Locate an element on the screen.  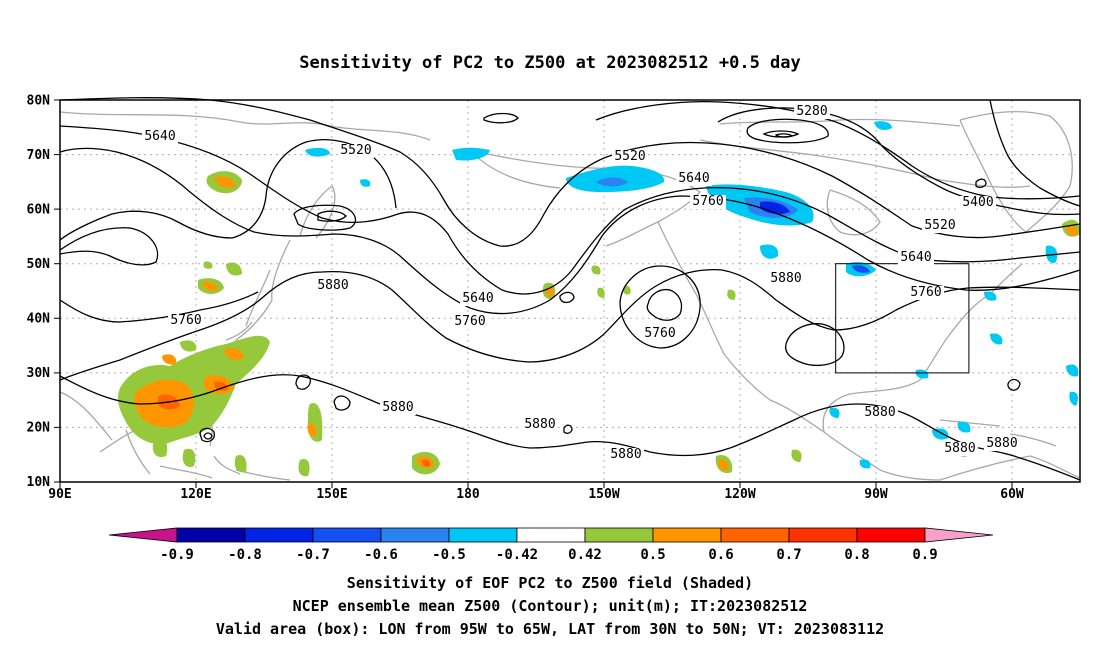
contour-label: 5400 is located at coordinates (977, 202).